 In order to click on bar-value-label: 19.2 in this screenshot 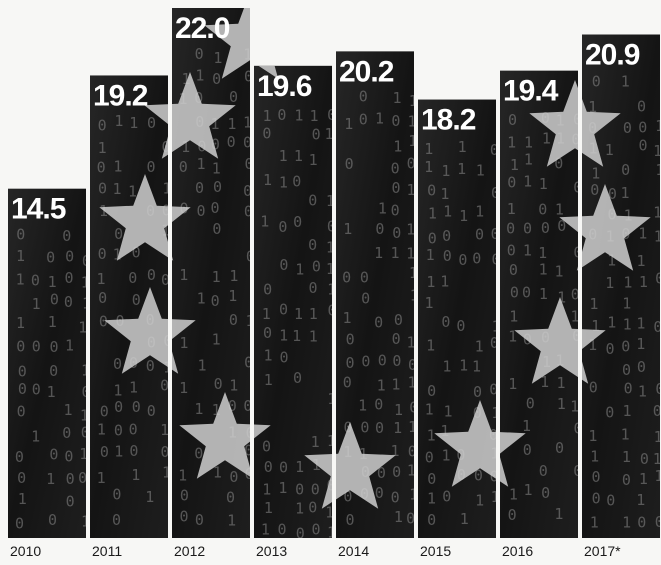, I will do `click(120, 95)`.